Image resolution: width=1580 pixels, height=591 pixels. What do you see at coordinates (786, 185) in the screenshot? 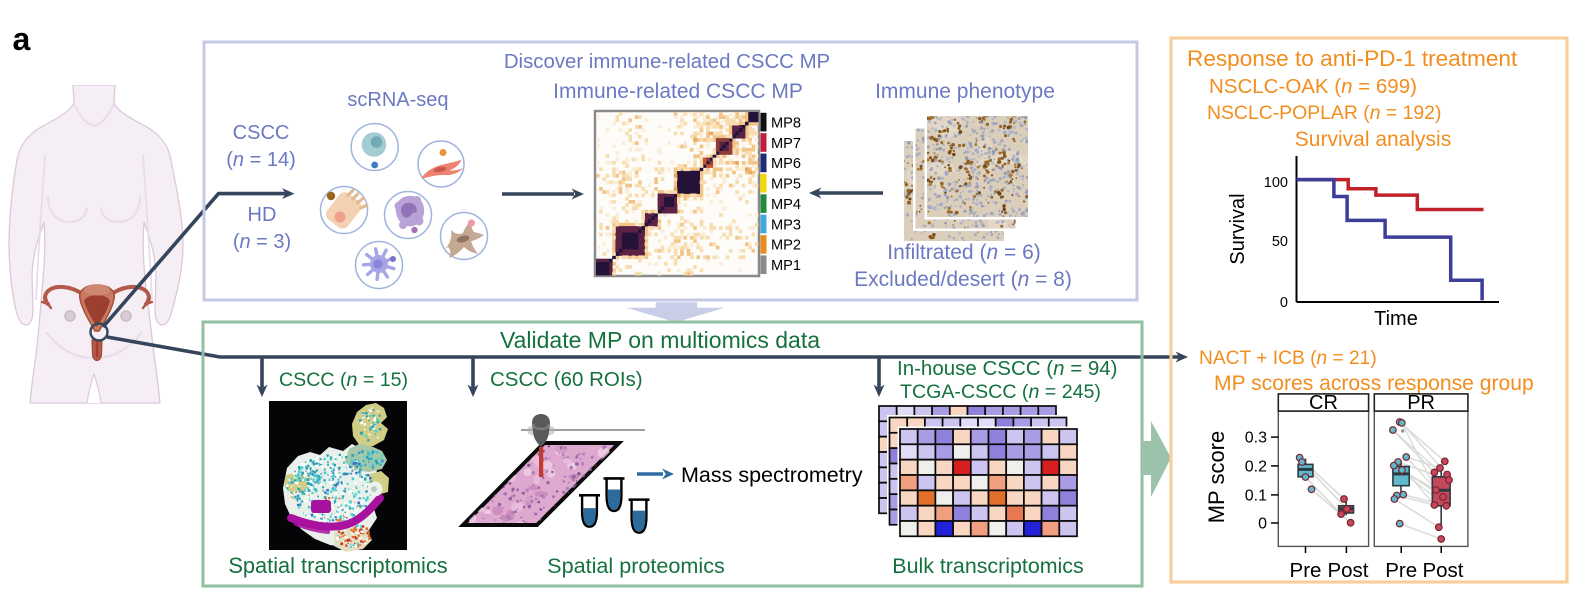
I see `svg-text: MP5` at bounding box center [786, 185].